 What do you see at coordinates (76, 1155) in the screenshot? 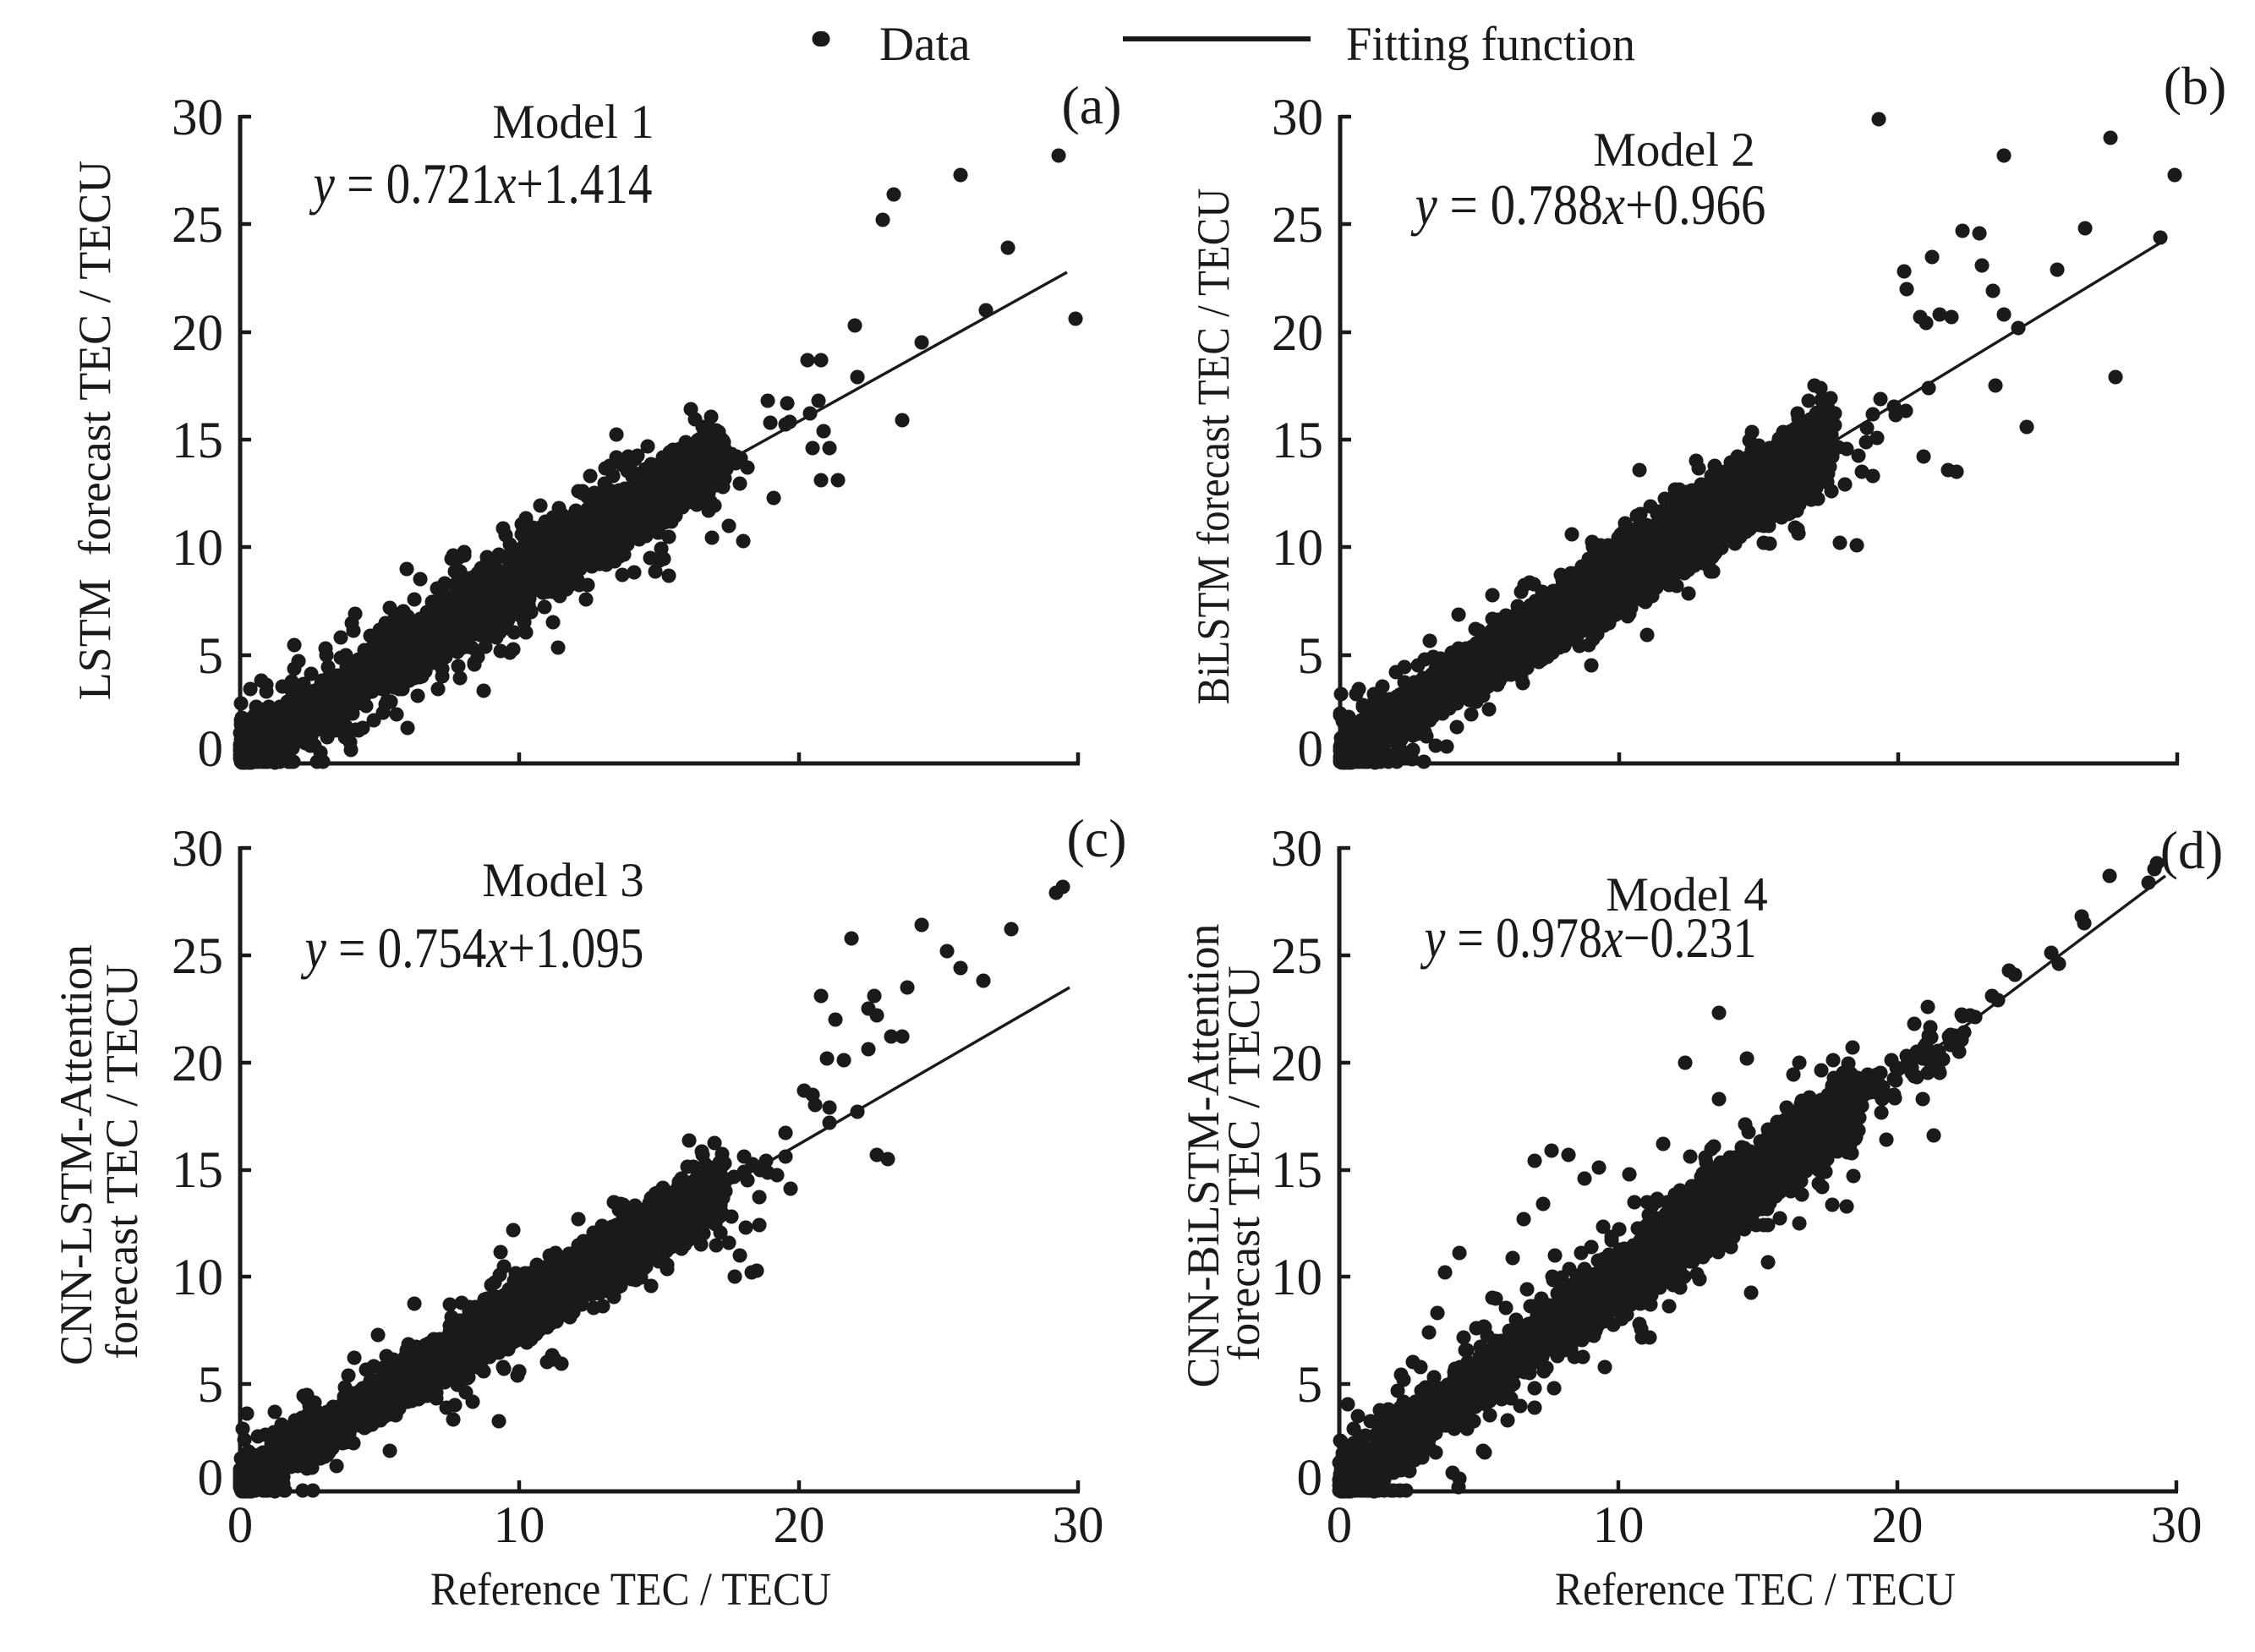
I see `svg-text: CNN-LSTM-Attention` at bounding box center [76, 1155].